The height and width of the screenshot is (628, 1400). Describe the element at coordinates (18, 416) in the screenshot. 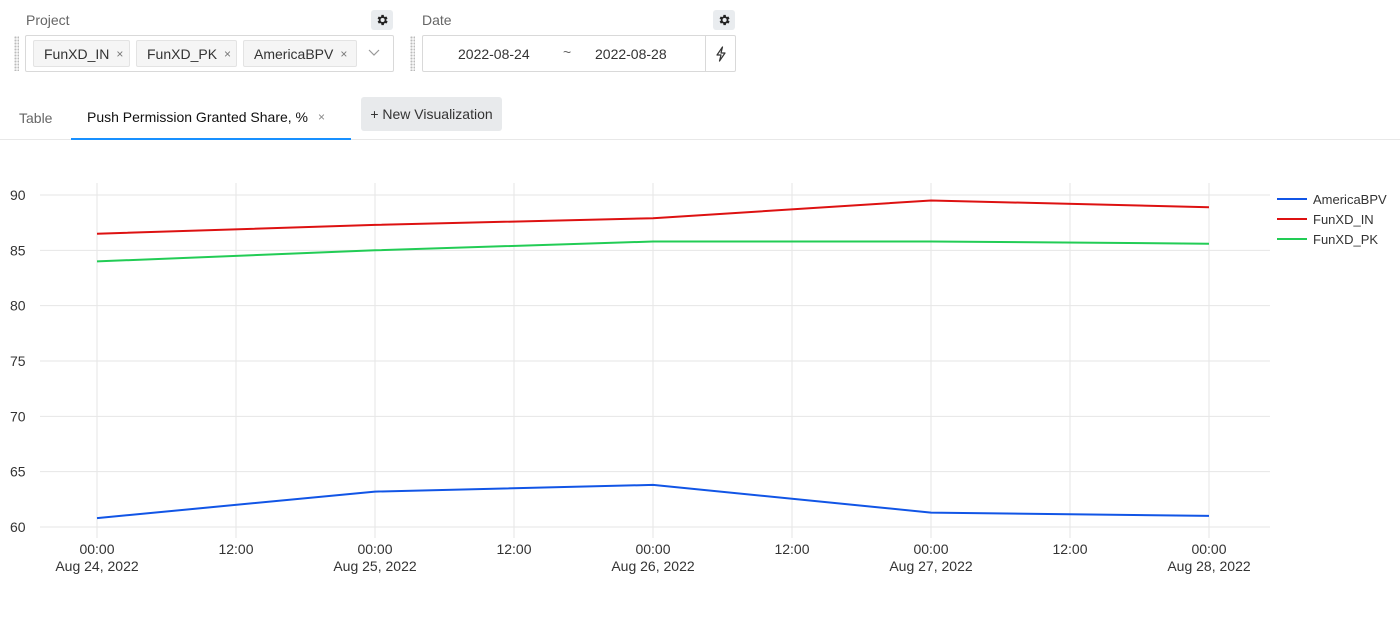

I see `y-tick-label: 70` at that location.